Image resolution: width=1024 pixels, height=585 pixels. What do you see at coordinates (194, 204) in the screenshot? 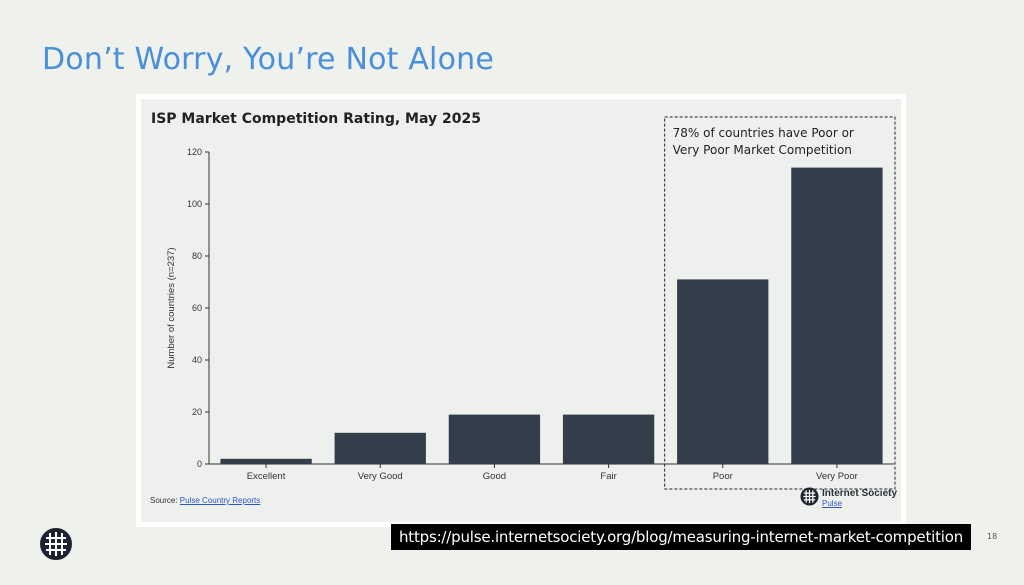
I see `y-tick-label: 100` at bounding box center [194, 204].